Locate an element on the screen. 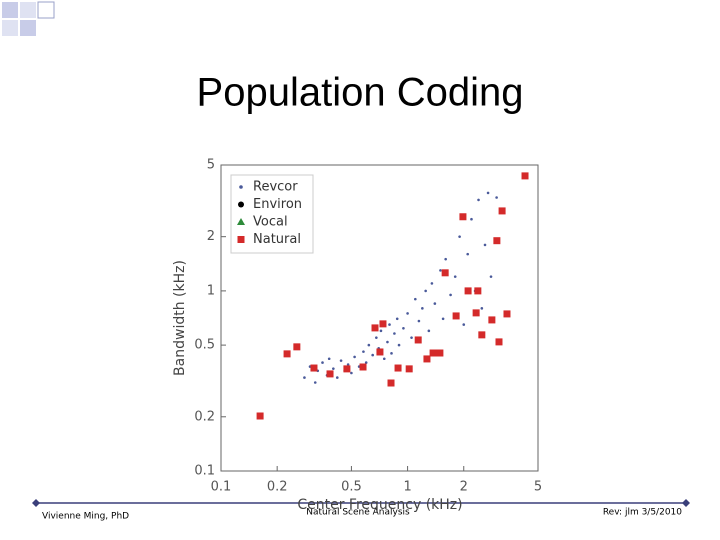 Image resolution: width=720 pixels, height=540 pixels. x-tick-label: 5 is located at coordinates (538, 487).